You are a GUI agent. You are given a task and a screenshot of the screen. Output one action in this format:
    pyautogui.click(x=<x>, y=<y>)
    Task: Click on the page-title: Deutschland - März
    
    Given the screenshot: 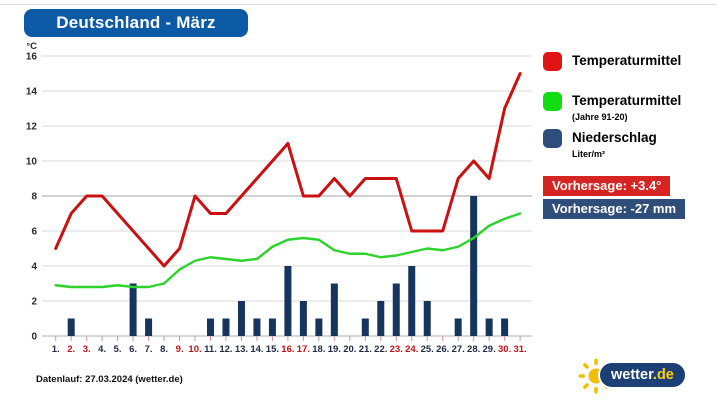 What is the action you would take?
    pyautogui.click(x=136, y=23)
    